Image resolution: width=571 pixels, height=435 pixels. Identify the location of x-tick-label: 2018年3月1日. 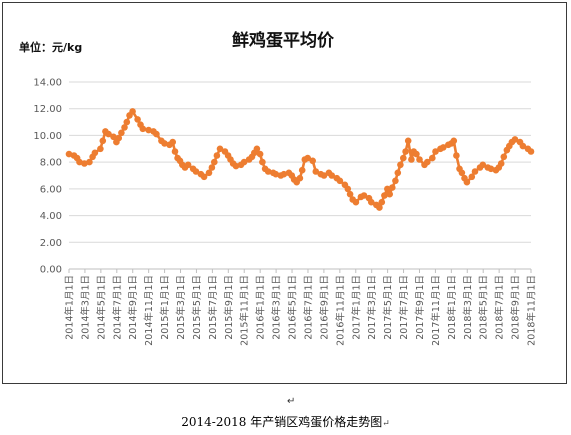
(468, 307).